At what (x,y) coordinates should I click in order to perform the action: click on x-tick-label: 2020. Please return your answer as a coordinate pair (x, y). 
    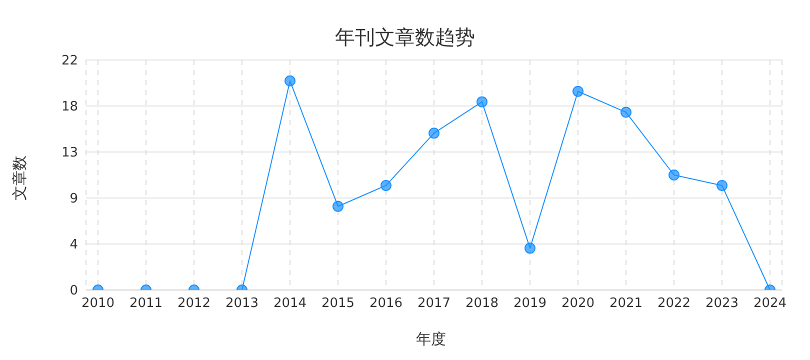
    Looking at the image, I should click on (578, 304).